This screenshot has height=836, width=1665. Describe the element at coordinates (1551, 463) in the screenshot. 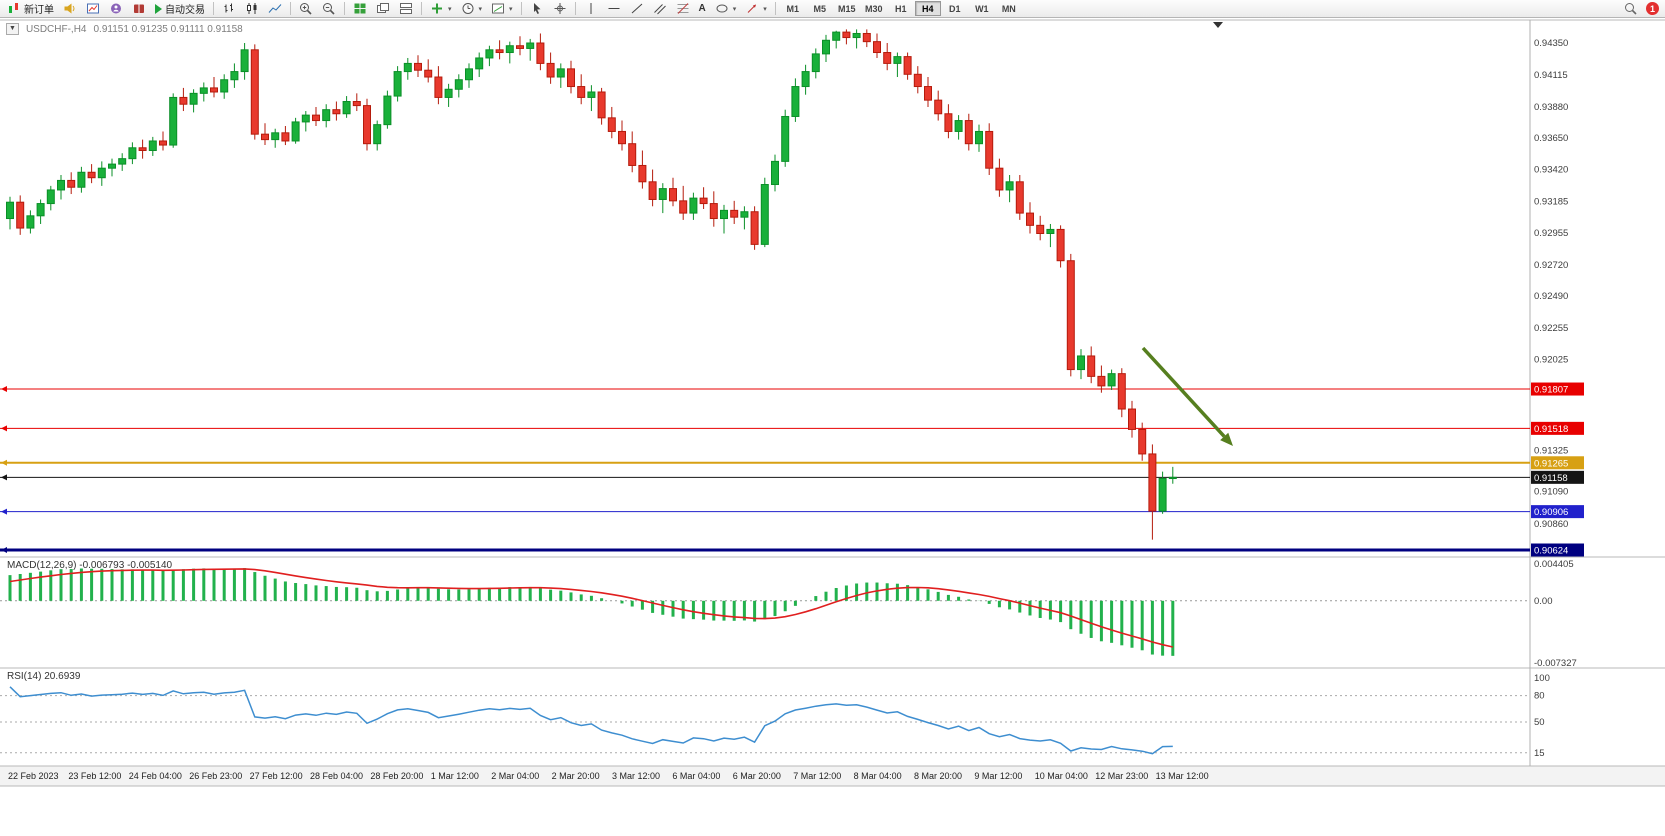

I see `svg-text: 0.91265` at that location.